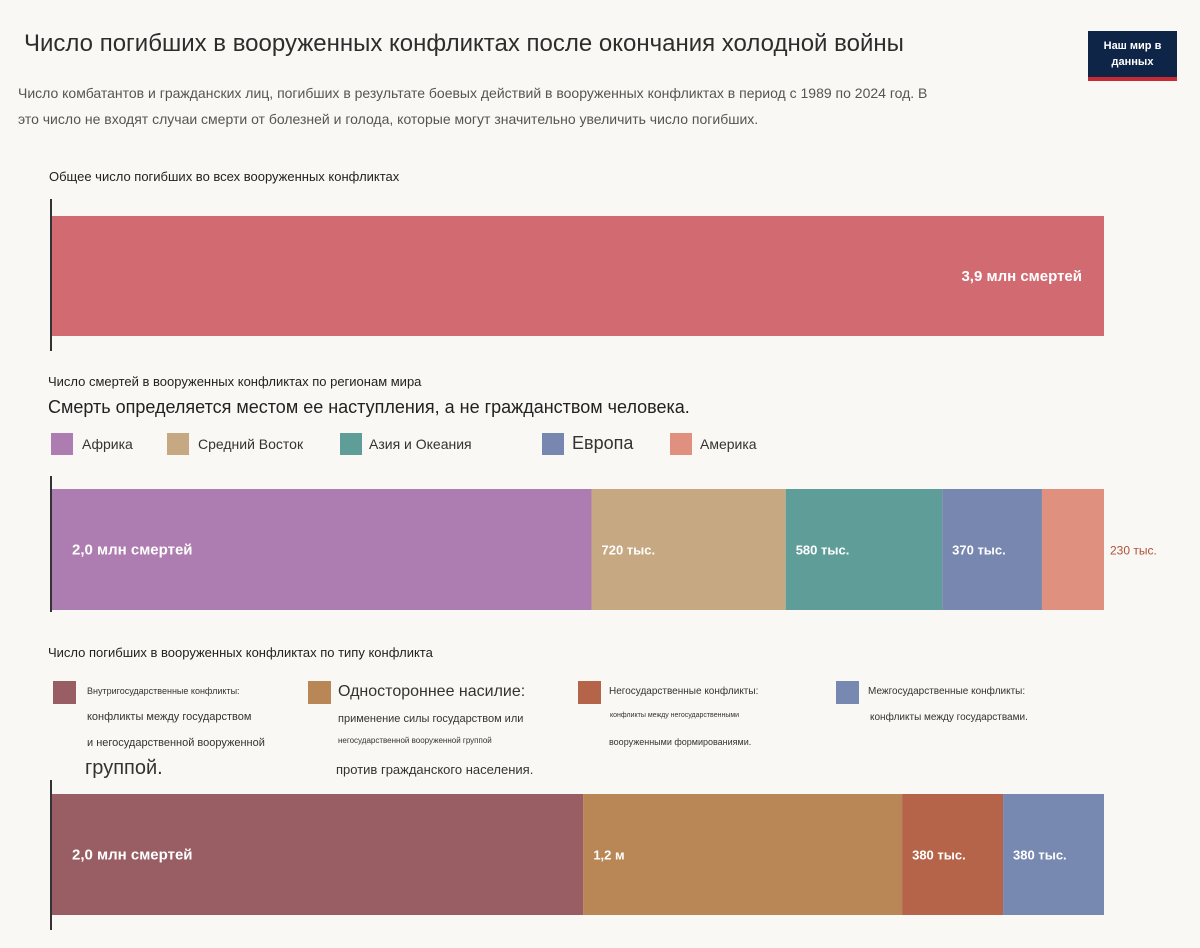 The image size is (1200, 948). I want to click on bar-label: 720 тыс., so click(628, 550).